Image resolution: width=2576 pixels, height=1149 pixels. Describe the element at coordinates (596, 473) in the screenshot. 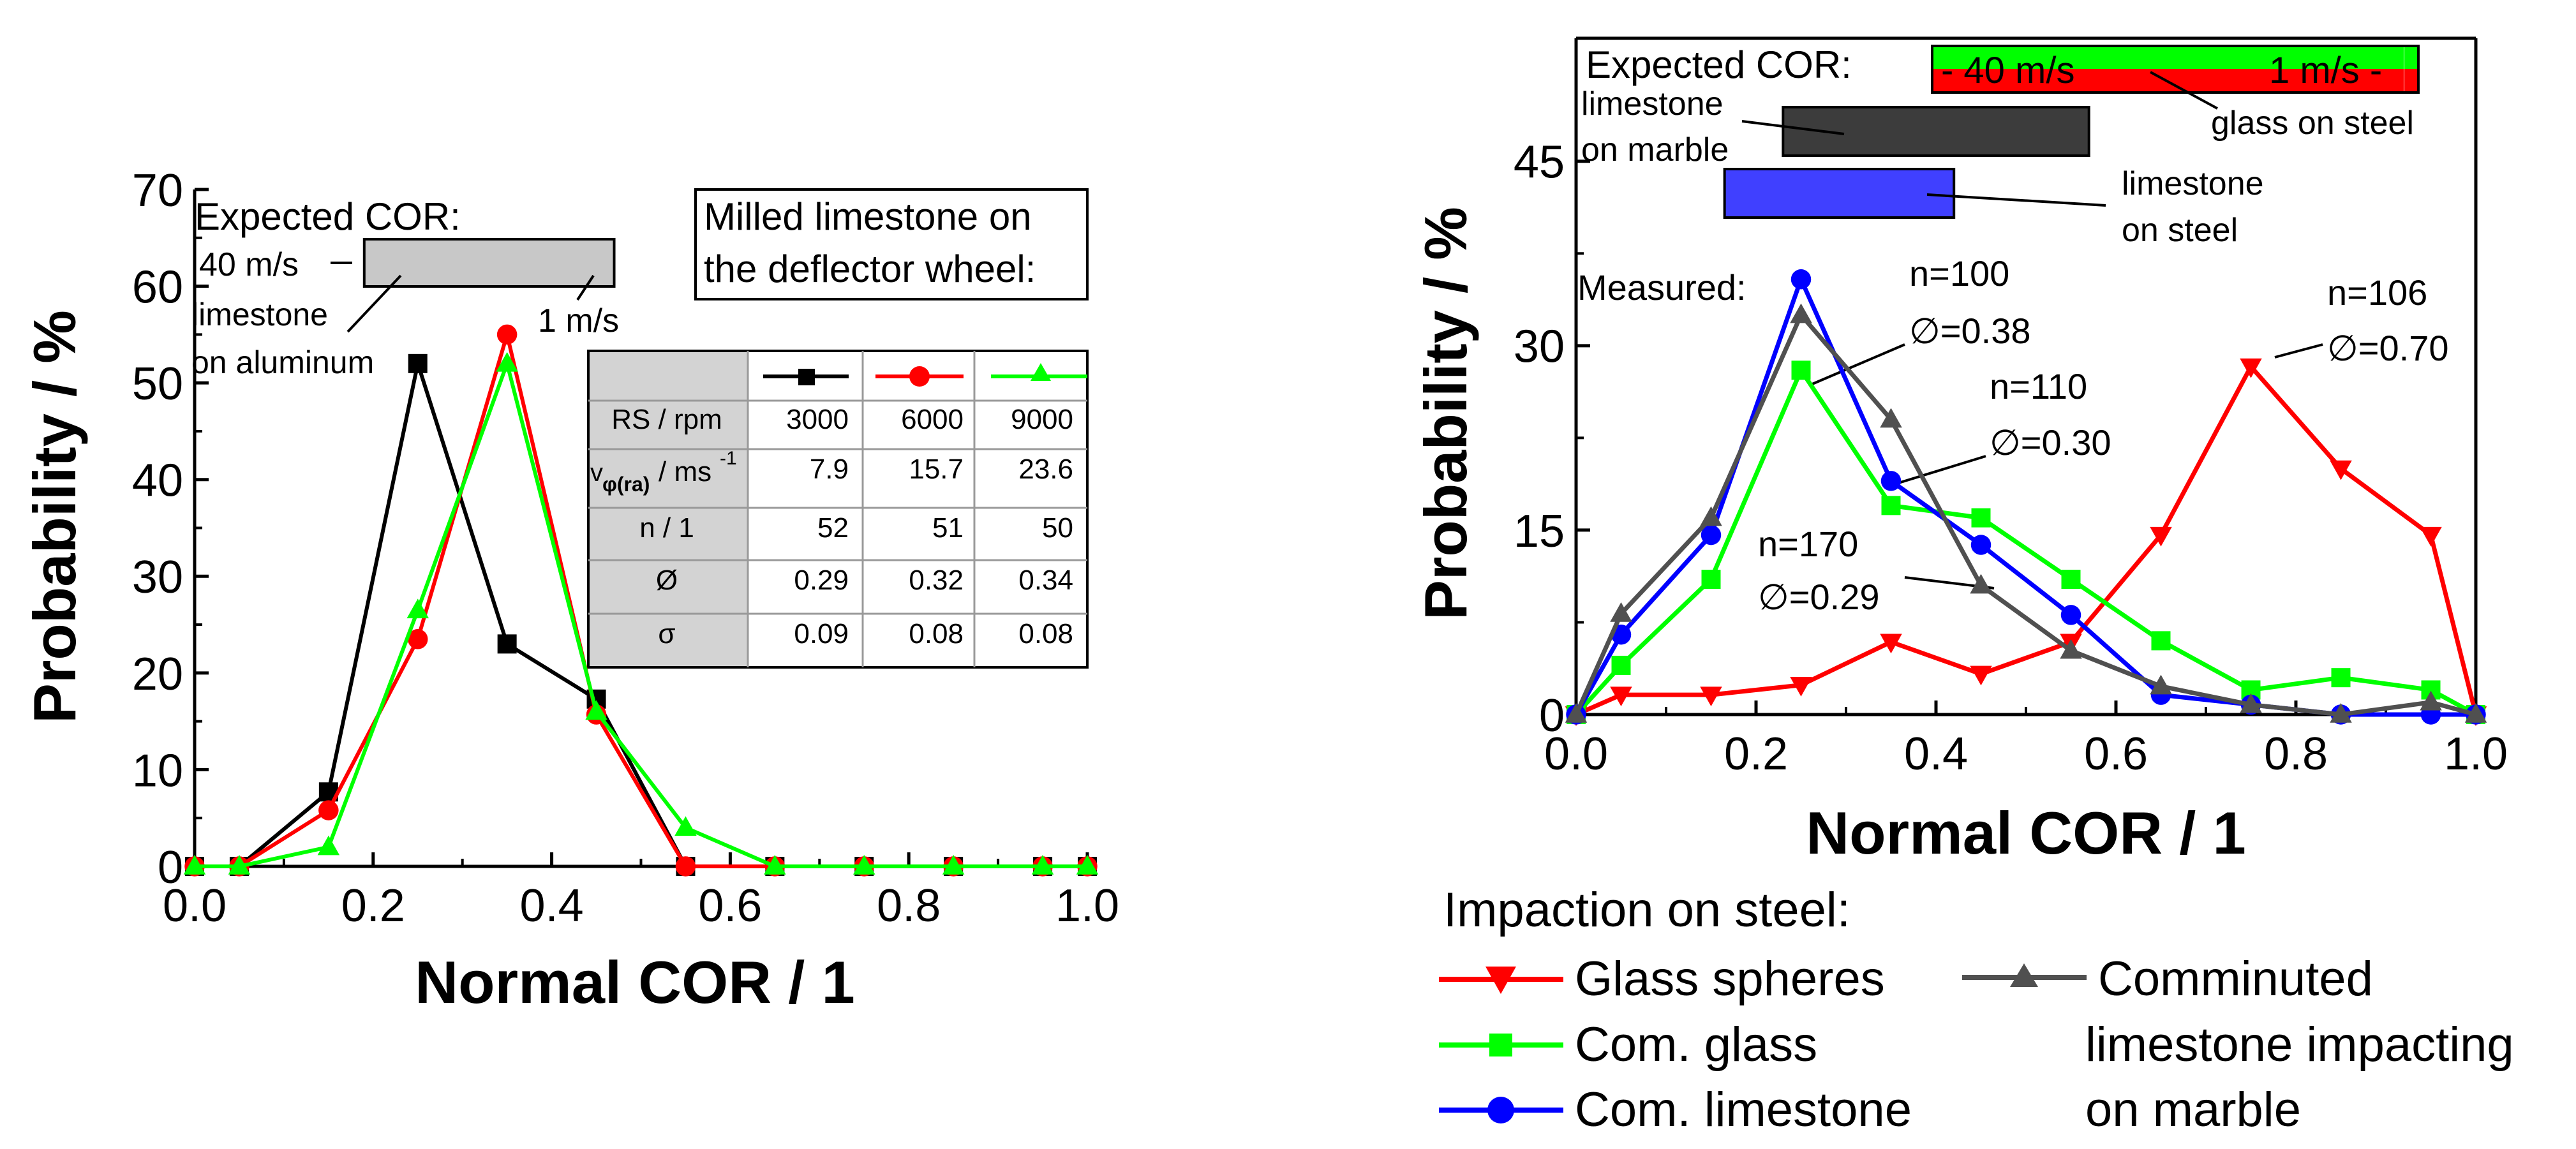

I see `left-table-header-v-symbol: v` at that location.